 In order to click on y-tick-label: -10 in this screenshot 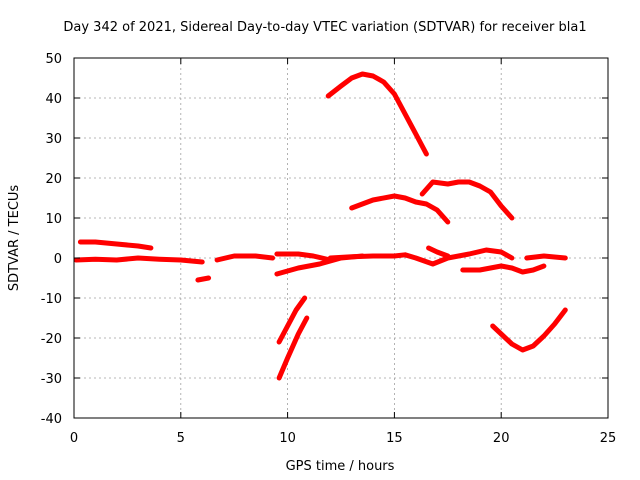, I will do `click(51, 299)`.